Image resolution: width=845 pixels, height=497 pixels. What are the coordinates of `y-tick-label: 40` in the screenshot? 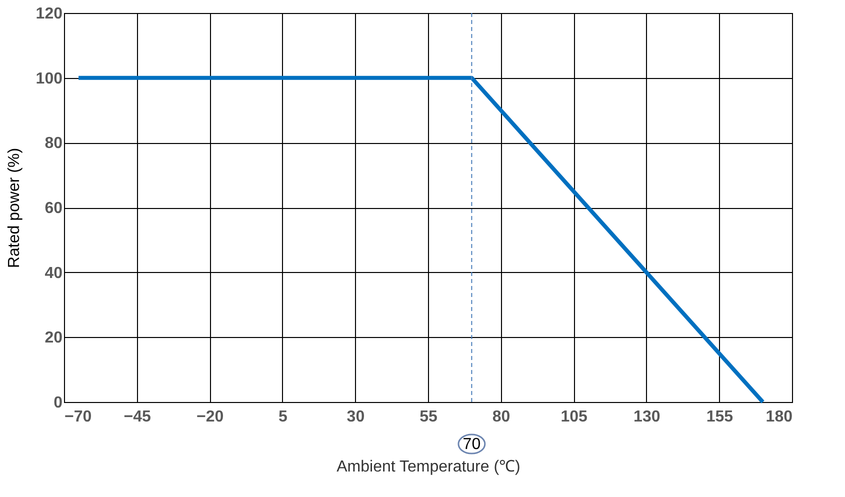 It's located at (53, 273).